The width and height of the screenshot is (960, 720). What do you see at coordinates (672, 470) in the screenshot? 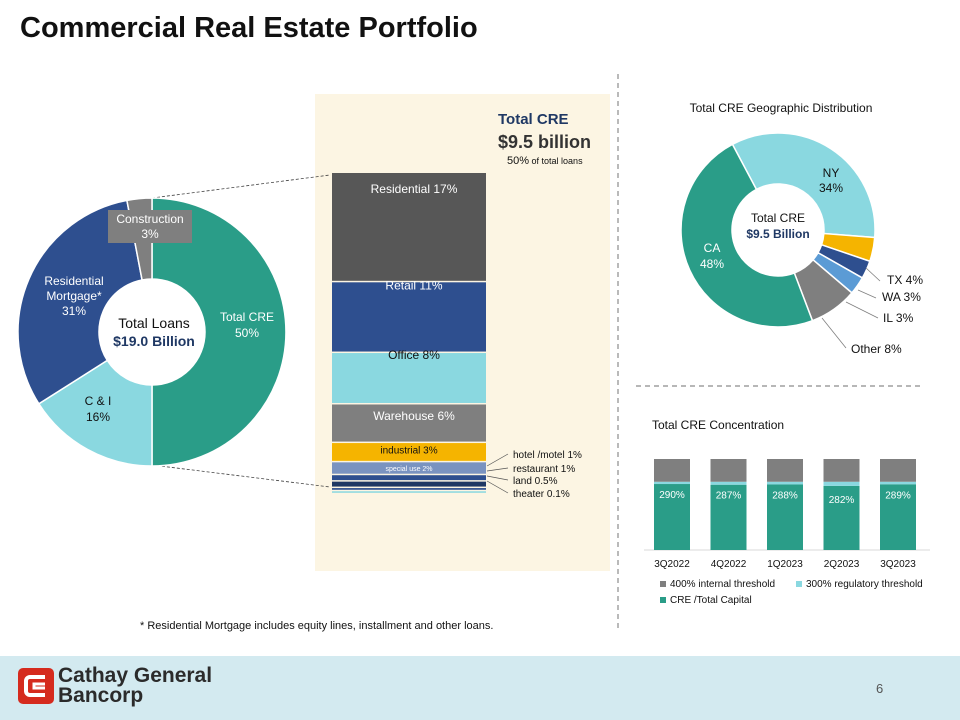
I see `conc-bar-400-internal-threshold-3q2022` at bounding box center [672, 470].